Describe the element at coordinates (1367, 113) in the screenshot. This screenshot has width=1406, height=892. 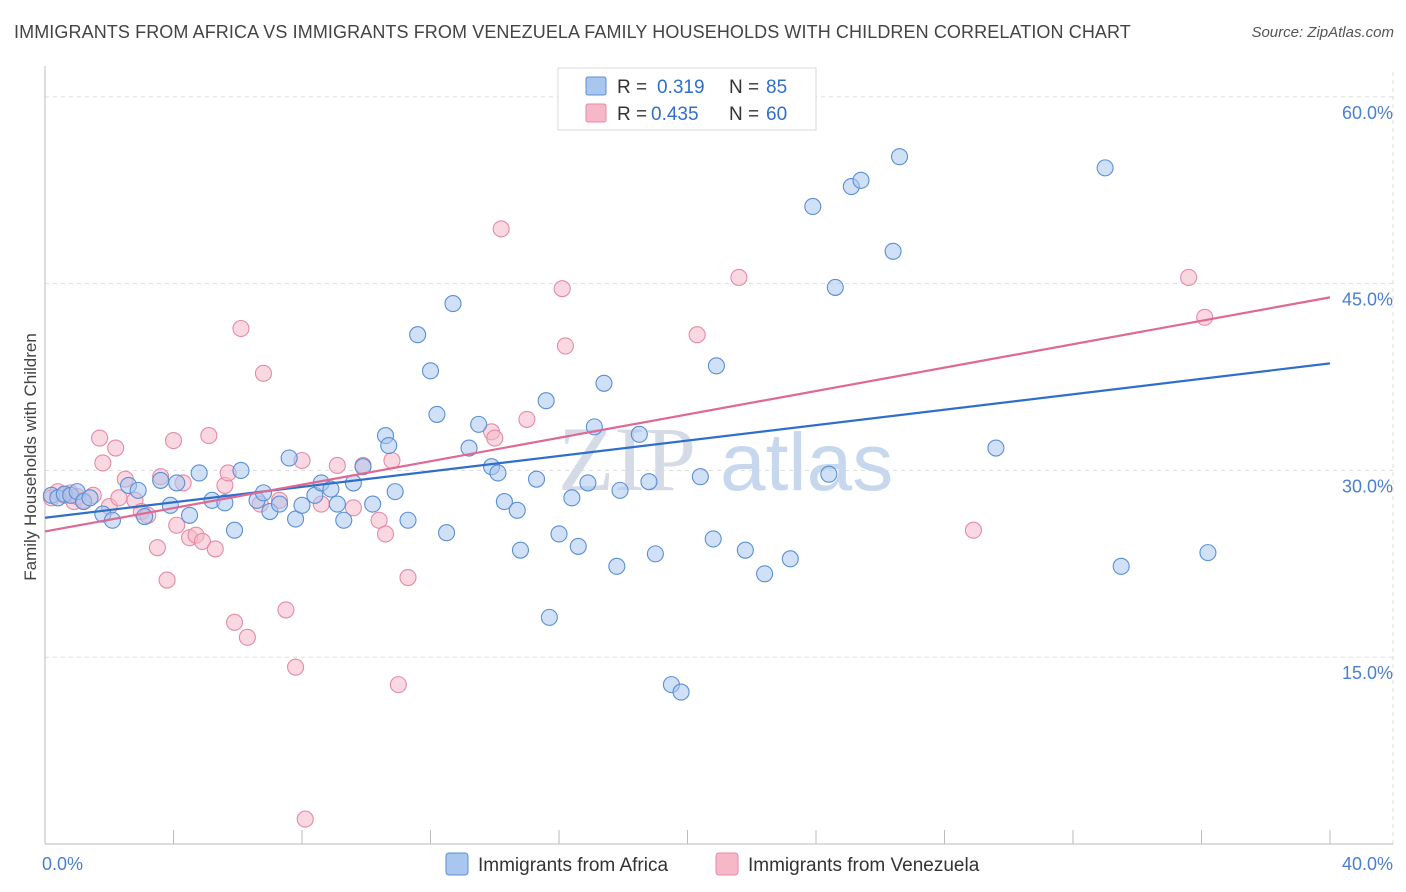
I see `y-tick-label: 60.0%` at that location.